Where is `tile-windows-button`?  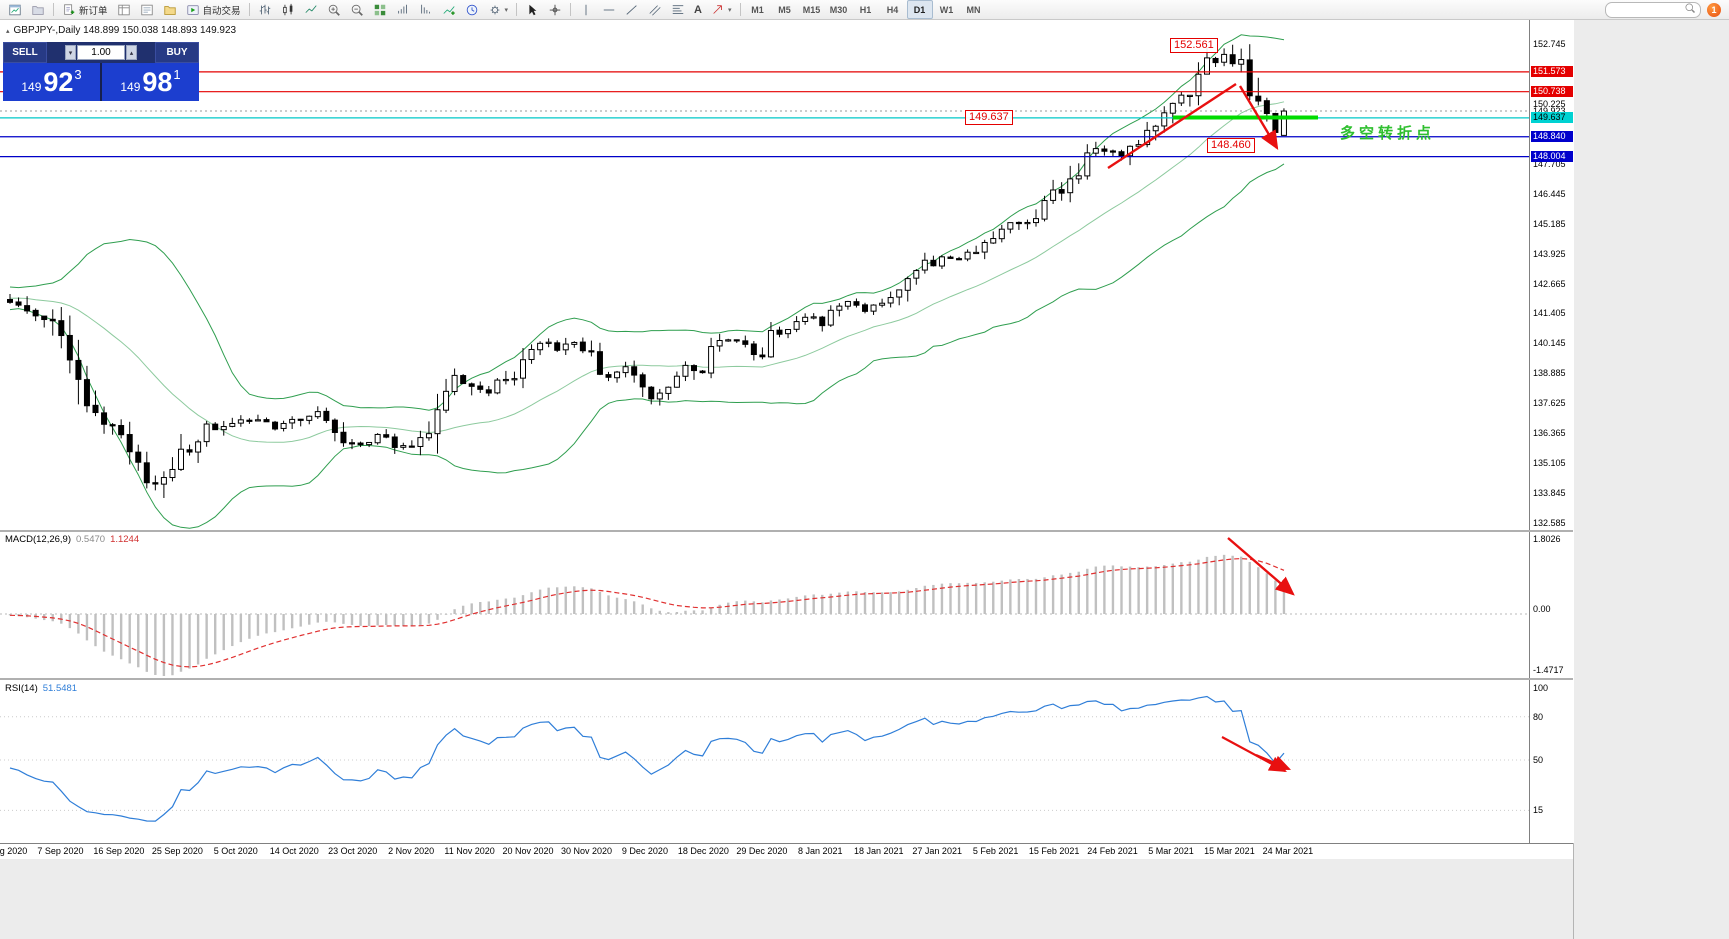 tile-windows-button is located at coordinates (380, 9).